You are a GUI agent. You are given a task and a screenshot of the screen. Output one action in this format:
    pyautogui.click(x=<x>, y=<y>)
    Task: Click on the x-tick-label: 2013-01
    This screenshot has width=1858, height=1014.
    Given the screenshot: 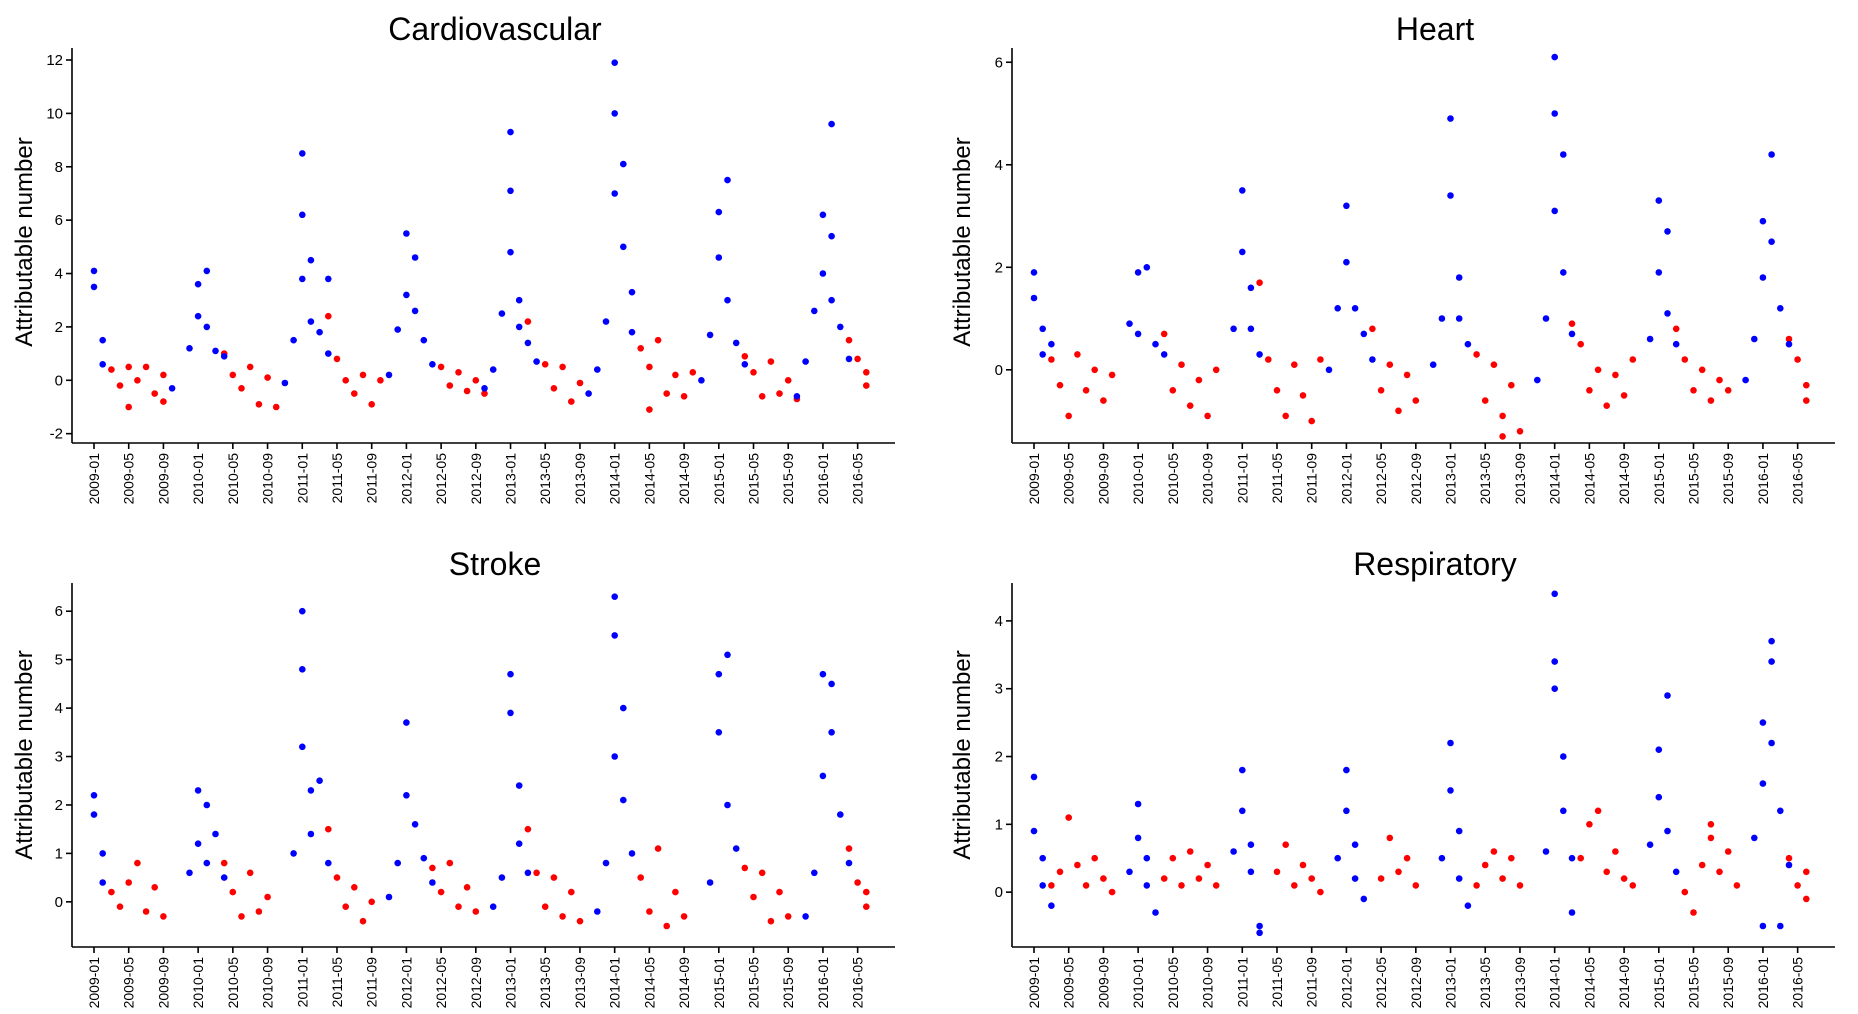 What is the action you would take?
    pyautogui.click(x=1451, y=983)
    